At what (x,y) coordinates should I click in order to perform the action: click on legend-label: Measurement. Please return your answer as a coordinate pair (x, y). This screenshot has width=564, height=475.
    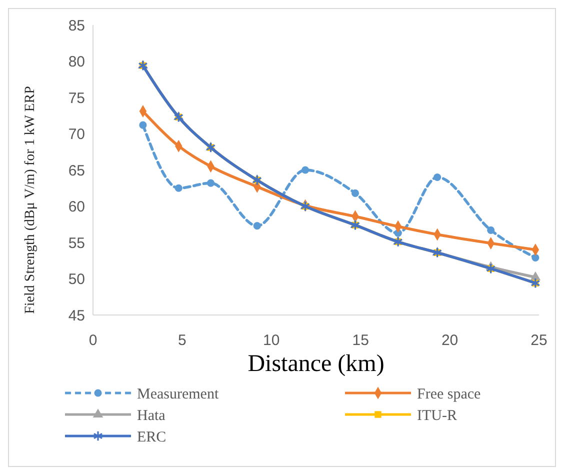
    Looking at the image, I should click on (178, 394).